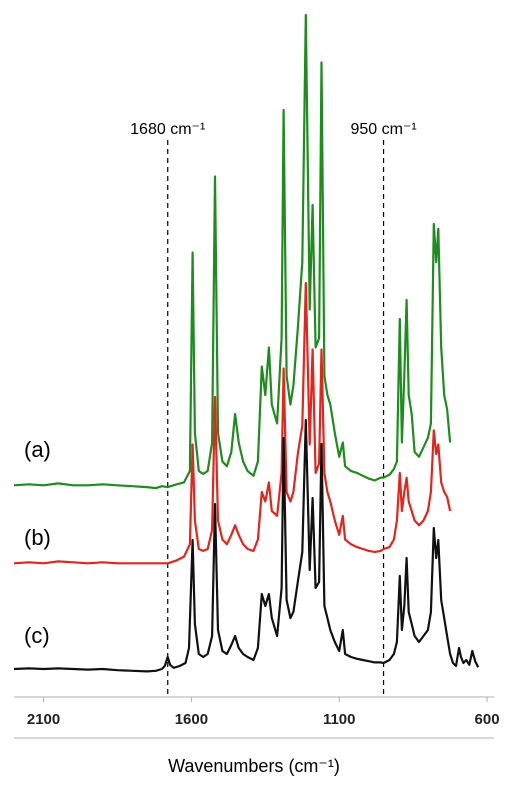  I want to click on x-axis: 2100 1600 1100 600, so click(257, 717).